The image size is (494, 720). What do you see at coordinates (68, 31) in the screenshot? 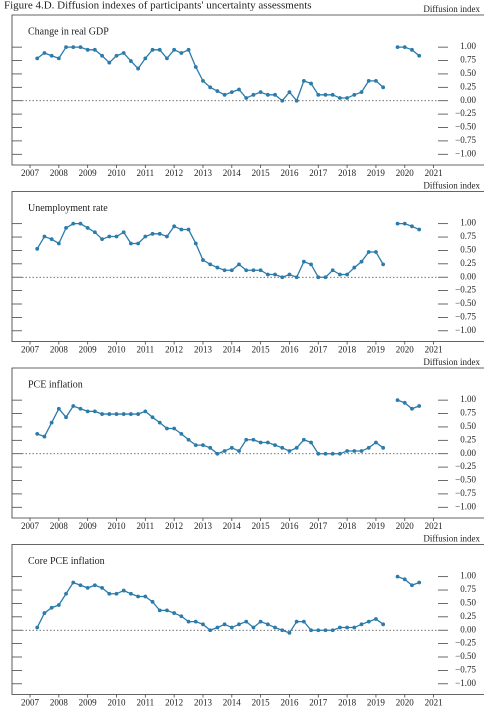
I see `panel-title: Change in real GDP` at bounding box center [68, 31].